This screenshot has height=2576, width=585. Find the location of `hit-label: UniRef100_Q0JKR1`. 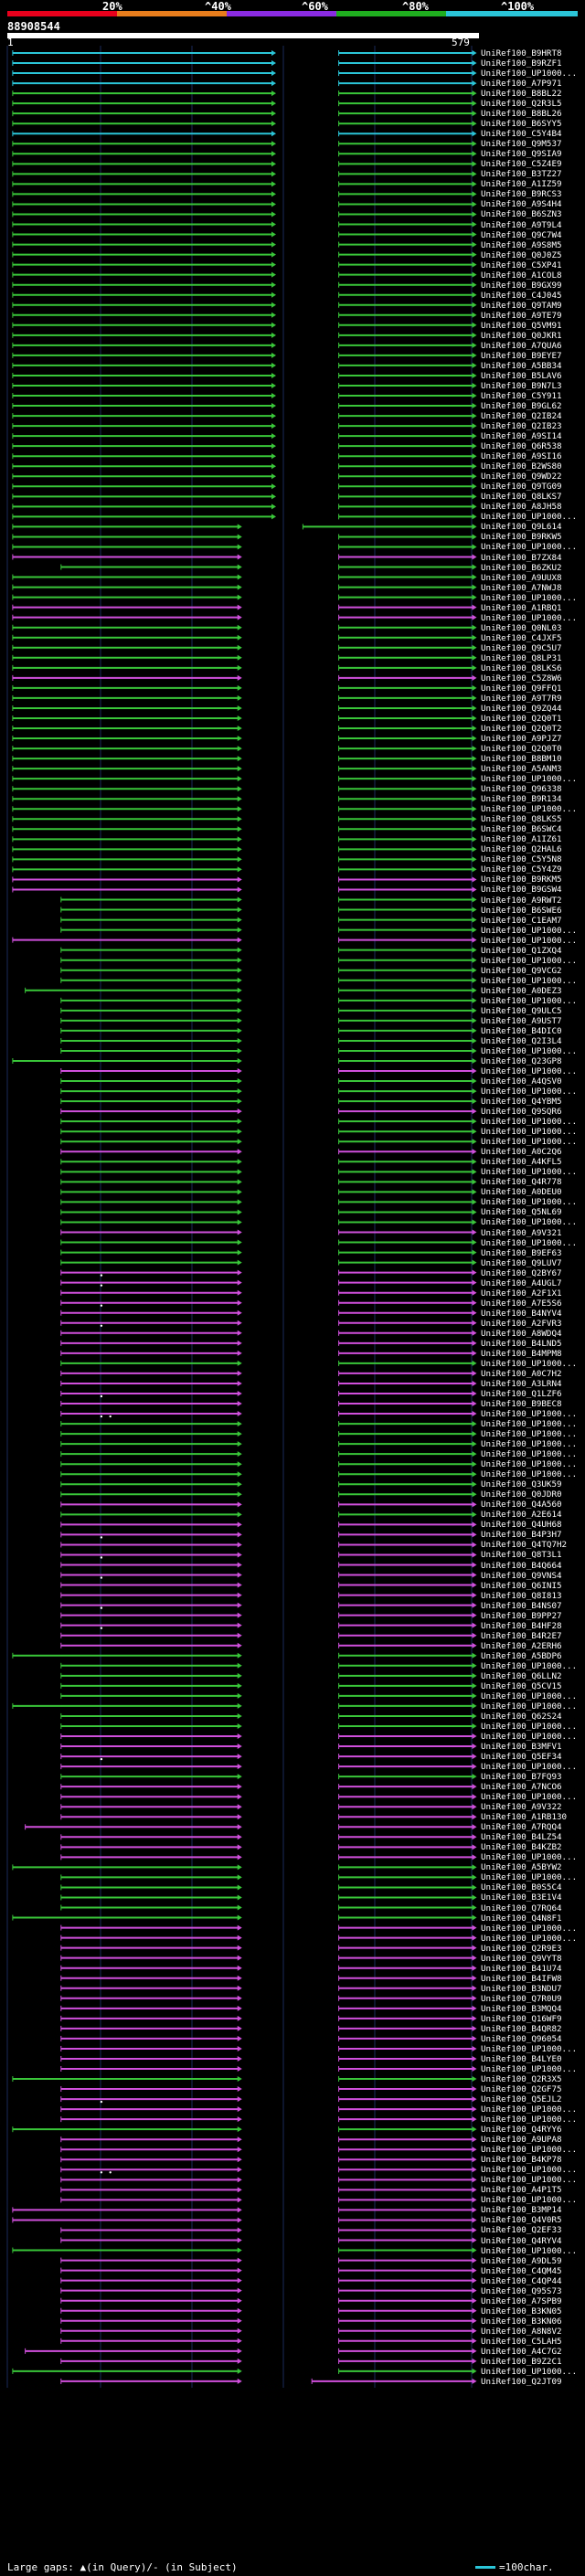

hit-label: UniRef100_Q0JKR1 is located at coordinates (521, 335).